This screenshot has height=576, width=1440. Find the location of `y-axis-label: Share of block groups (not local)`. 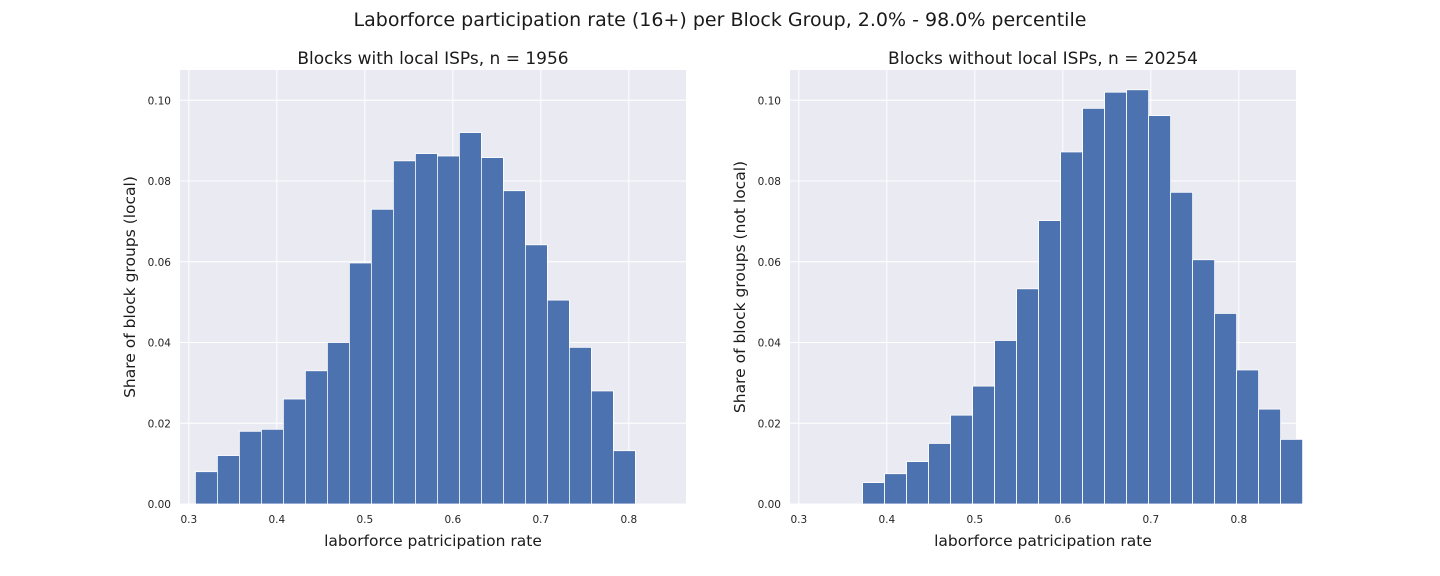

y-axis-label: Share of block groups (not local) is located at coordinates (740, 287).